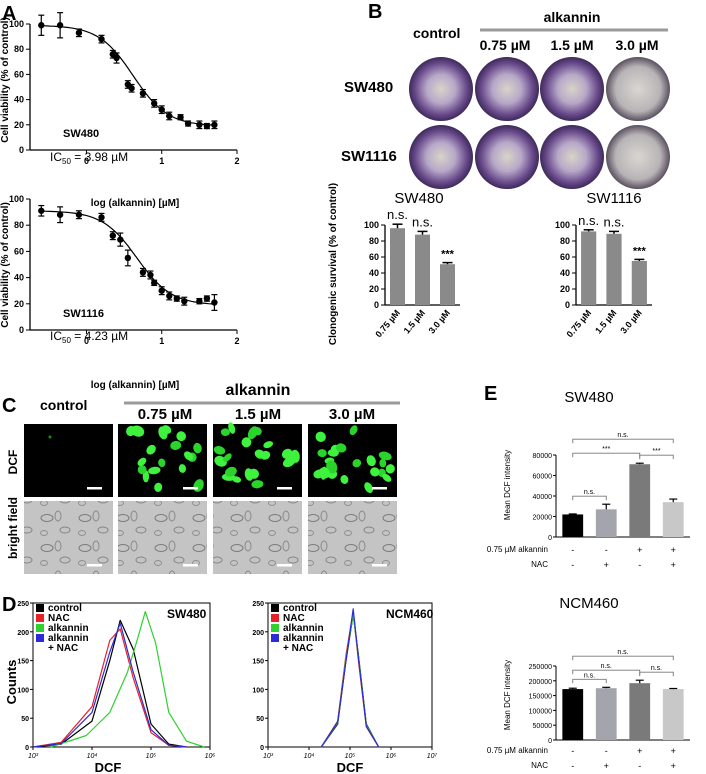  Describe the element at coordinates (543, 497) in the screenshot. I see `y-tick-label: 40000` at that location.